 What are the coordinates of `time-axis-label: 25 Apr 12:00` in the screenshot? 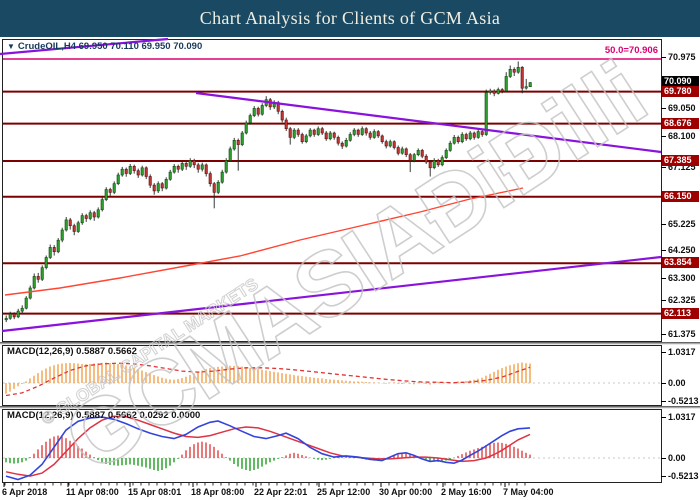 It's located at (344, 492).